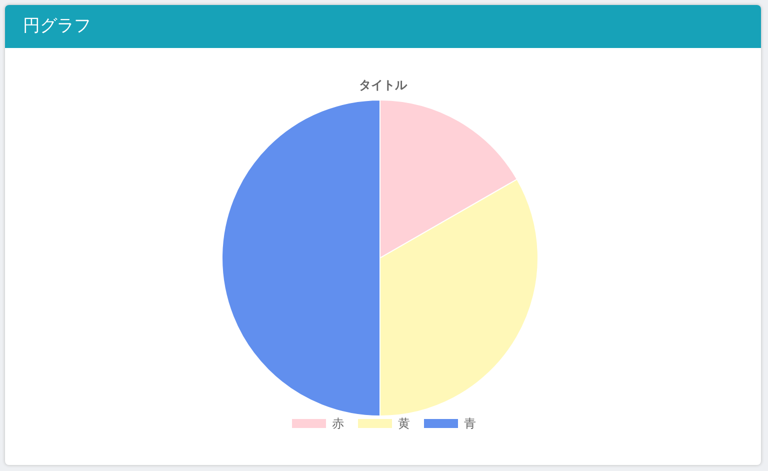  I want to click on legend-label: 青, so click(470, 423).